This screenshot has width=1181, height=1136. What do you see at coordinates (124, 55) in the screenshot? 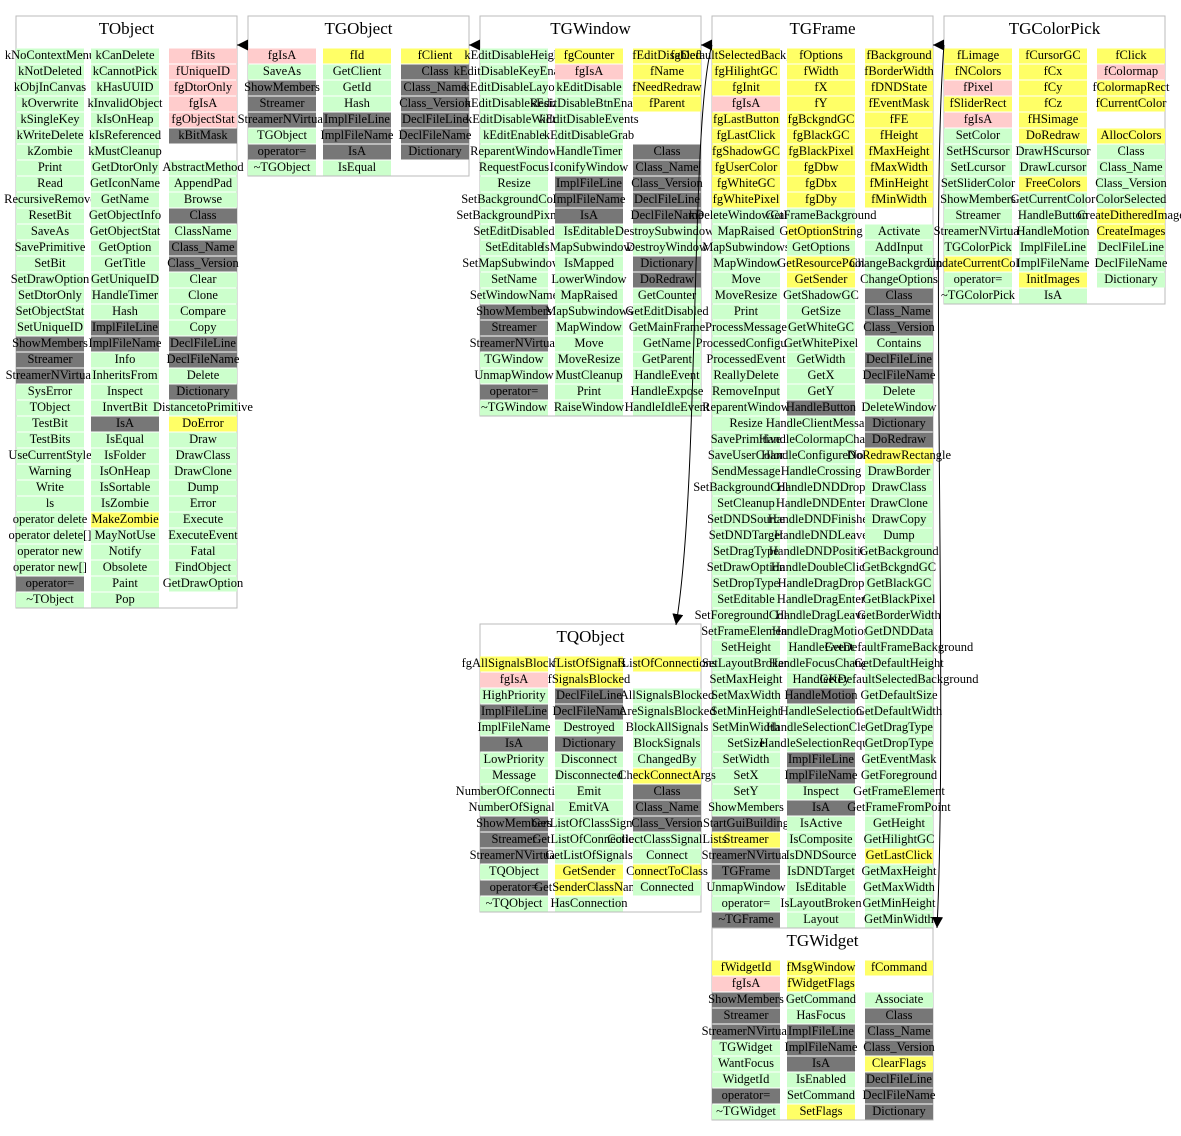
I see `member-name: kCanDelete` at bounding box center [124, 55].